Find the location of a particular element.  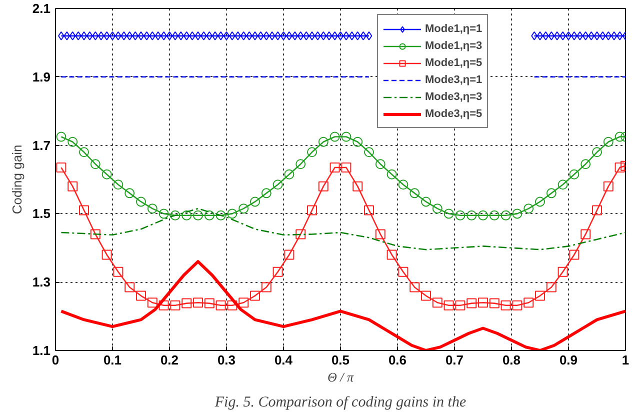

legend-label: Mode3,η=3 is located at coordinates (453, 97).